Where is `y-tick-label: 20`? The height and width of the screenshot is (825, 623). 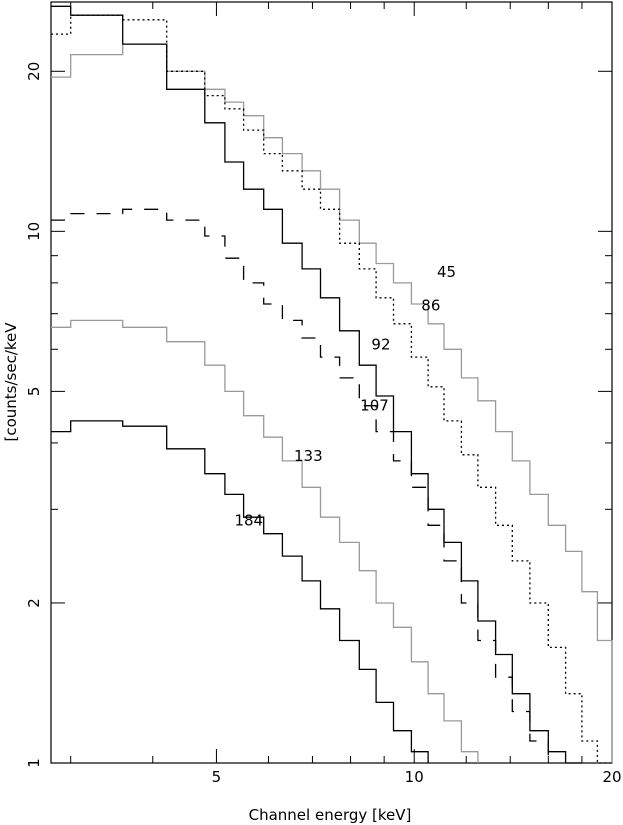 y-tick-label: 20 is located at coordinates (34, 71).